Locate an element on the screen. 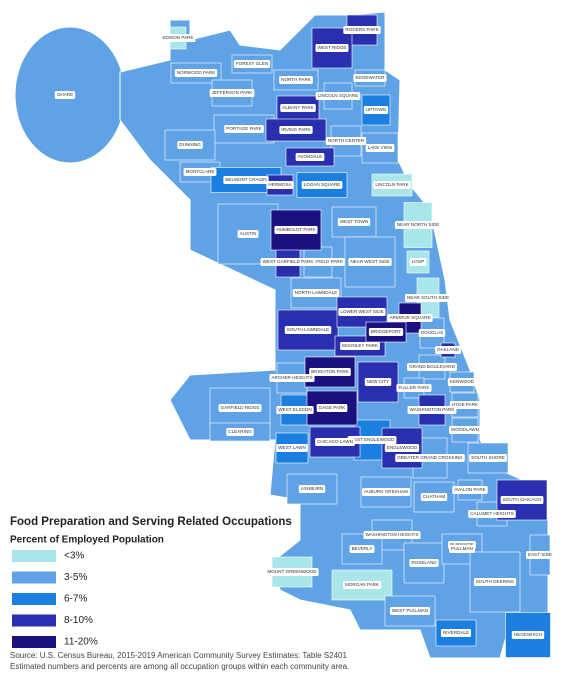 This screenshot has height=673, width=563. area-label: FOREST GLEN is located at coordinates (252, 63).